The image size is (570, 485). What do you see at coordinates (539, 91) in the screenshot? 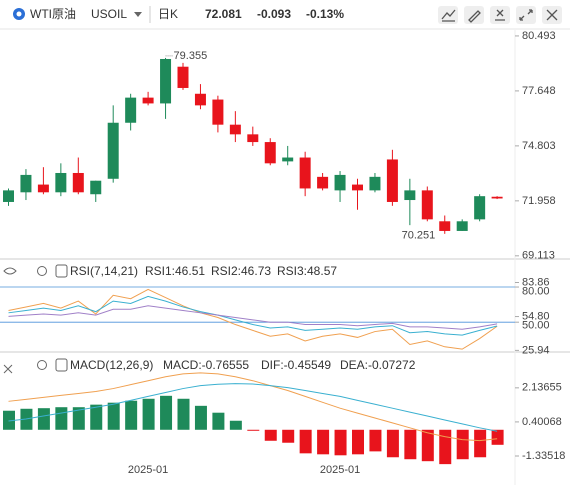
I see `y-tick-label: 77.648` at bounding box center [539, 91].